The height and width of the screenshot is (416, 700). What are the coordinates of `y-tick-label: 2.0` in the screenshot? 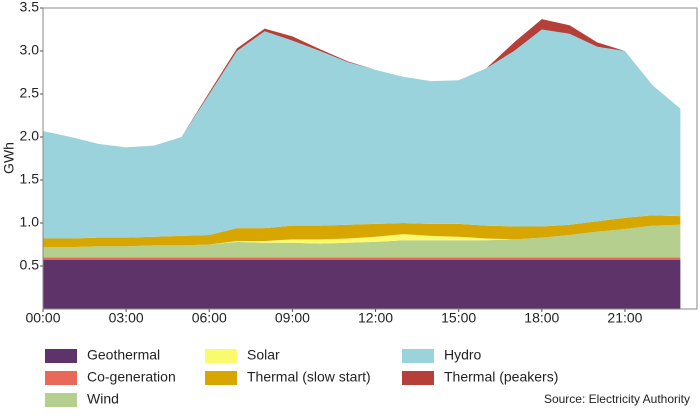 It's located at (30, 136).